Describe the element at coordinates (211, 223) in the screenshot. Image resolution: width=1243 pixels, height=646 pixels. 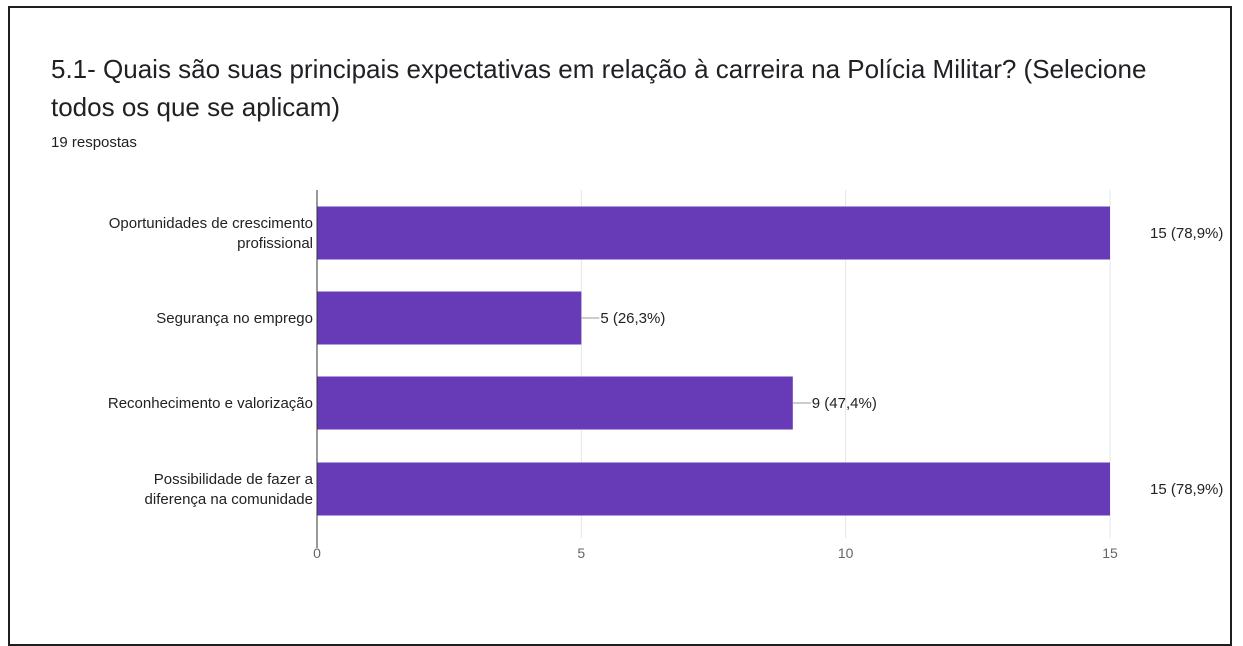
I see `category-label: Oportunidades de crescimento` at that location.